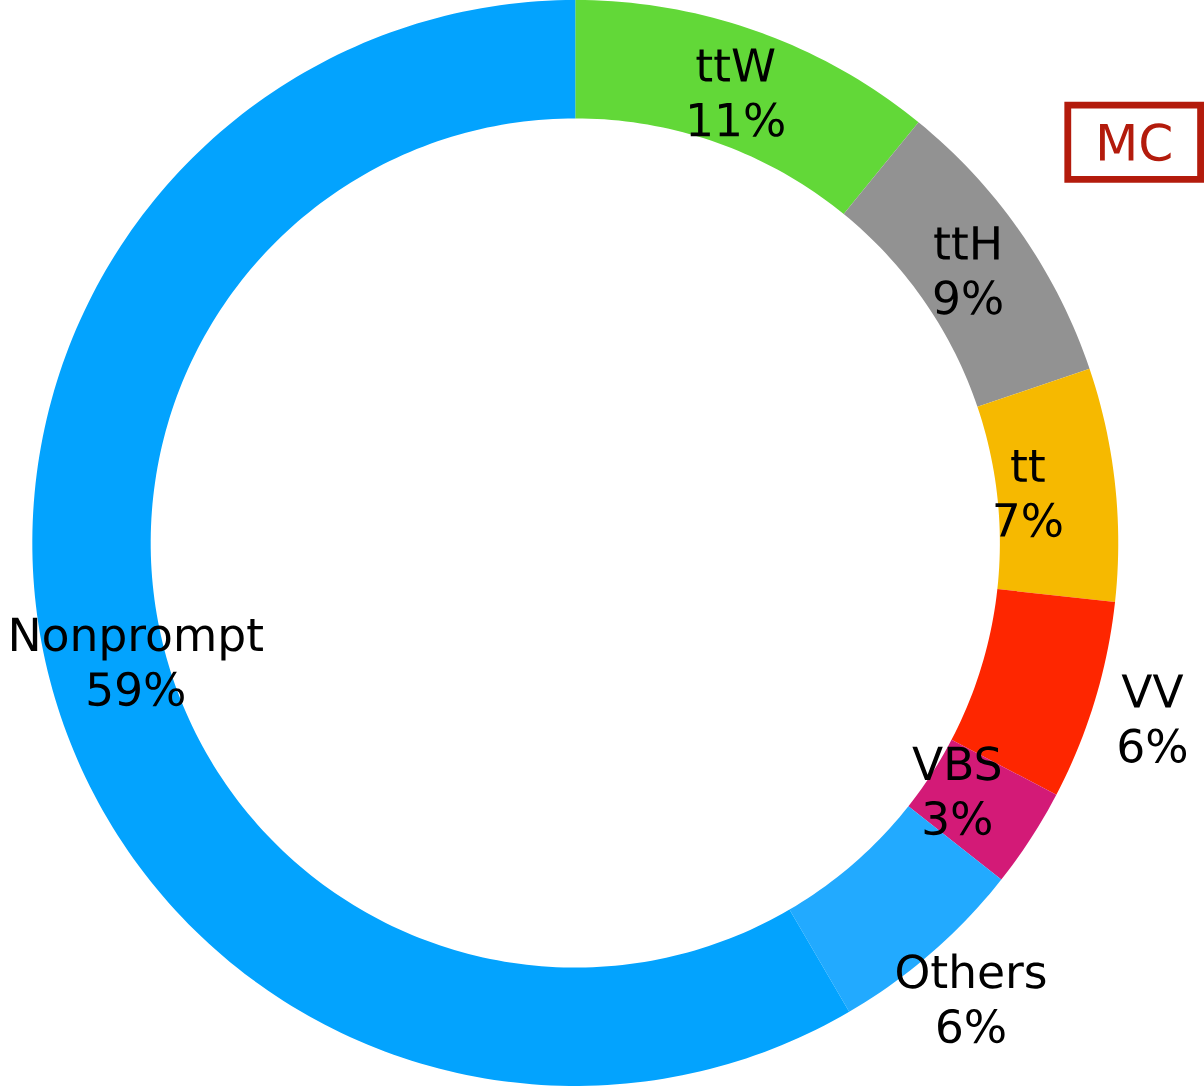  Describe the element at coordinates (957, 818) in the screenshot. I see `data-label: 3%` at that location.